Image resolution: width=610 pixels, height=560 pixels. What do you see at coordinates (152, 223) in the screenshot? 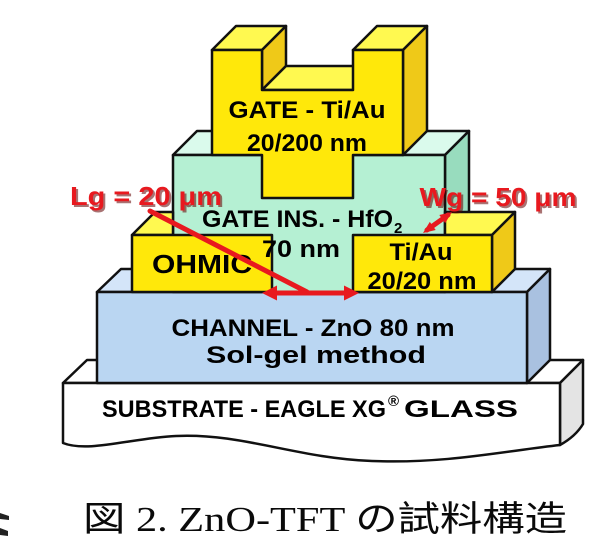
I see `ohmic-top-face` at bounding box center [152, 223].